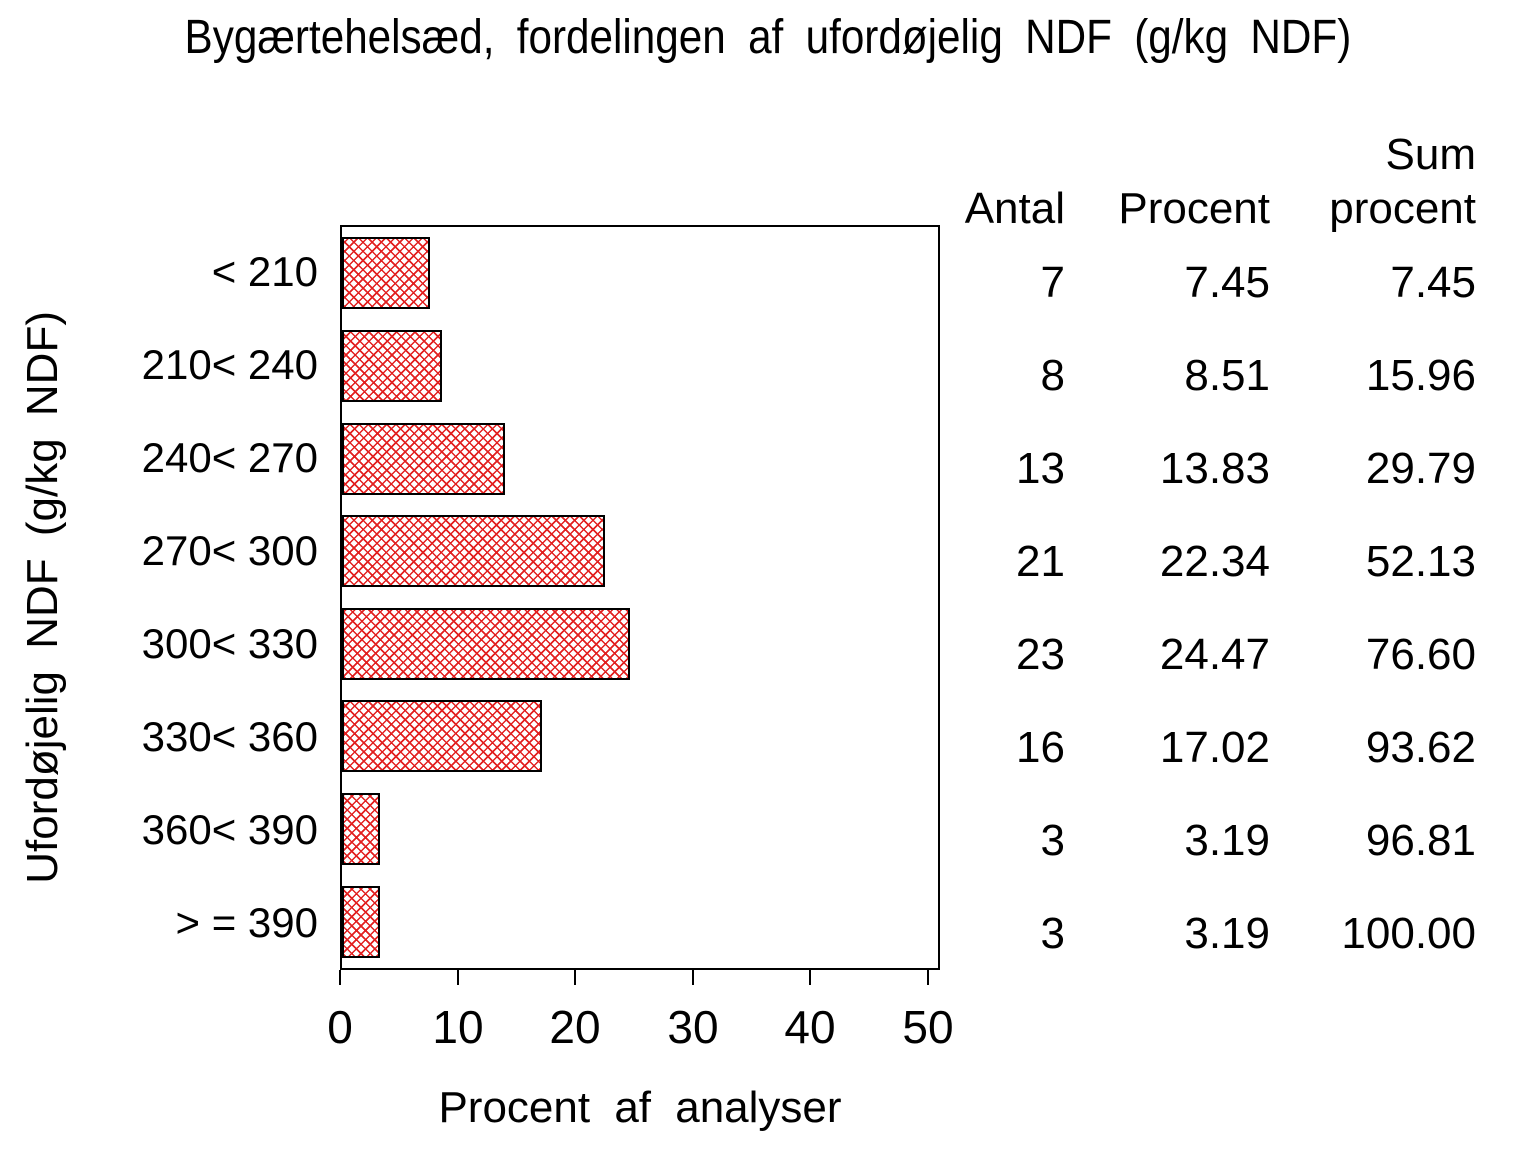 Image resolution: width=1536 pixels, height=1152 pixels. What do you see at coordinates (1214, 655) in the screenshot?
I see `procent-value: 24.47` at bounding box center [1214, 655].